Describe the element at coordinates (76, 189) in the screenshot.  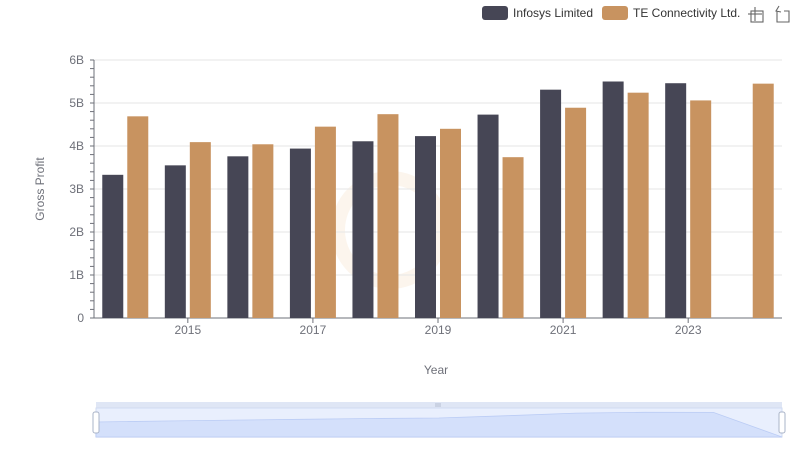
I see `y-tick-label: 3B` at that location.